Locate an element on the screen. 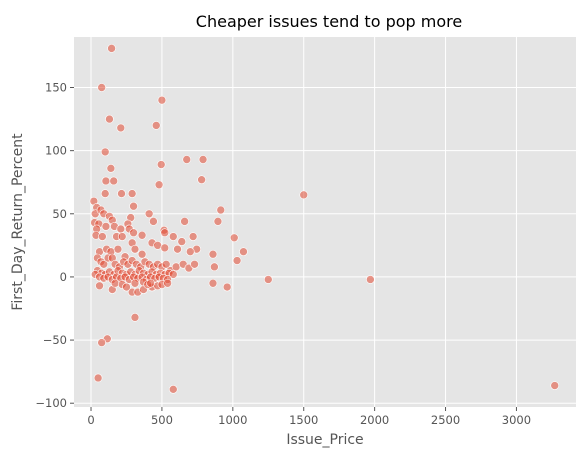 This screenshot has height=458, width=585. y-axis: −100 −50 0 50 100 150 is located at coordinates (54, 245).